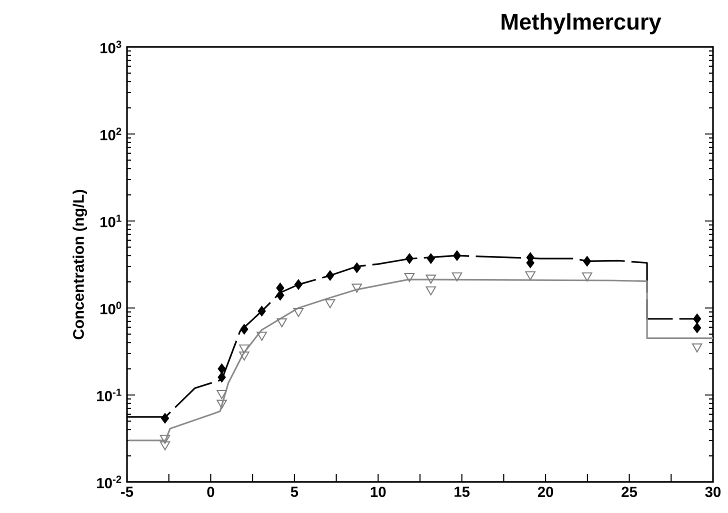 The width and height of the screenshot is (728, 513). What do you see at coordinates (582, 23) in the screenshot?
I see `chart-title: Methylmercury` at bounding box center [582, 23].